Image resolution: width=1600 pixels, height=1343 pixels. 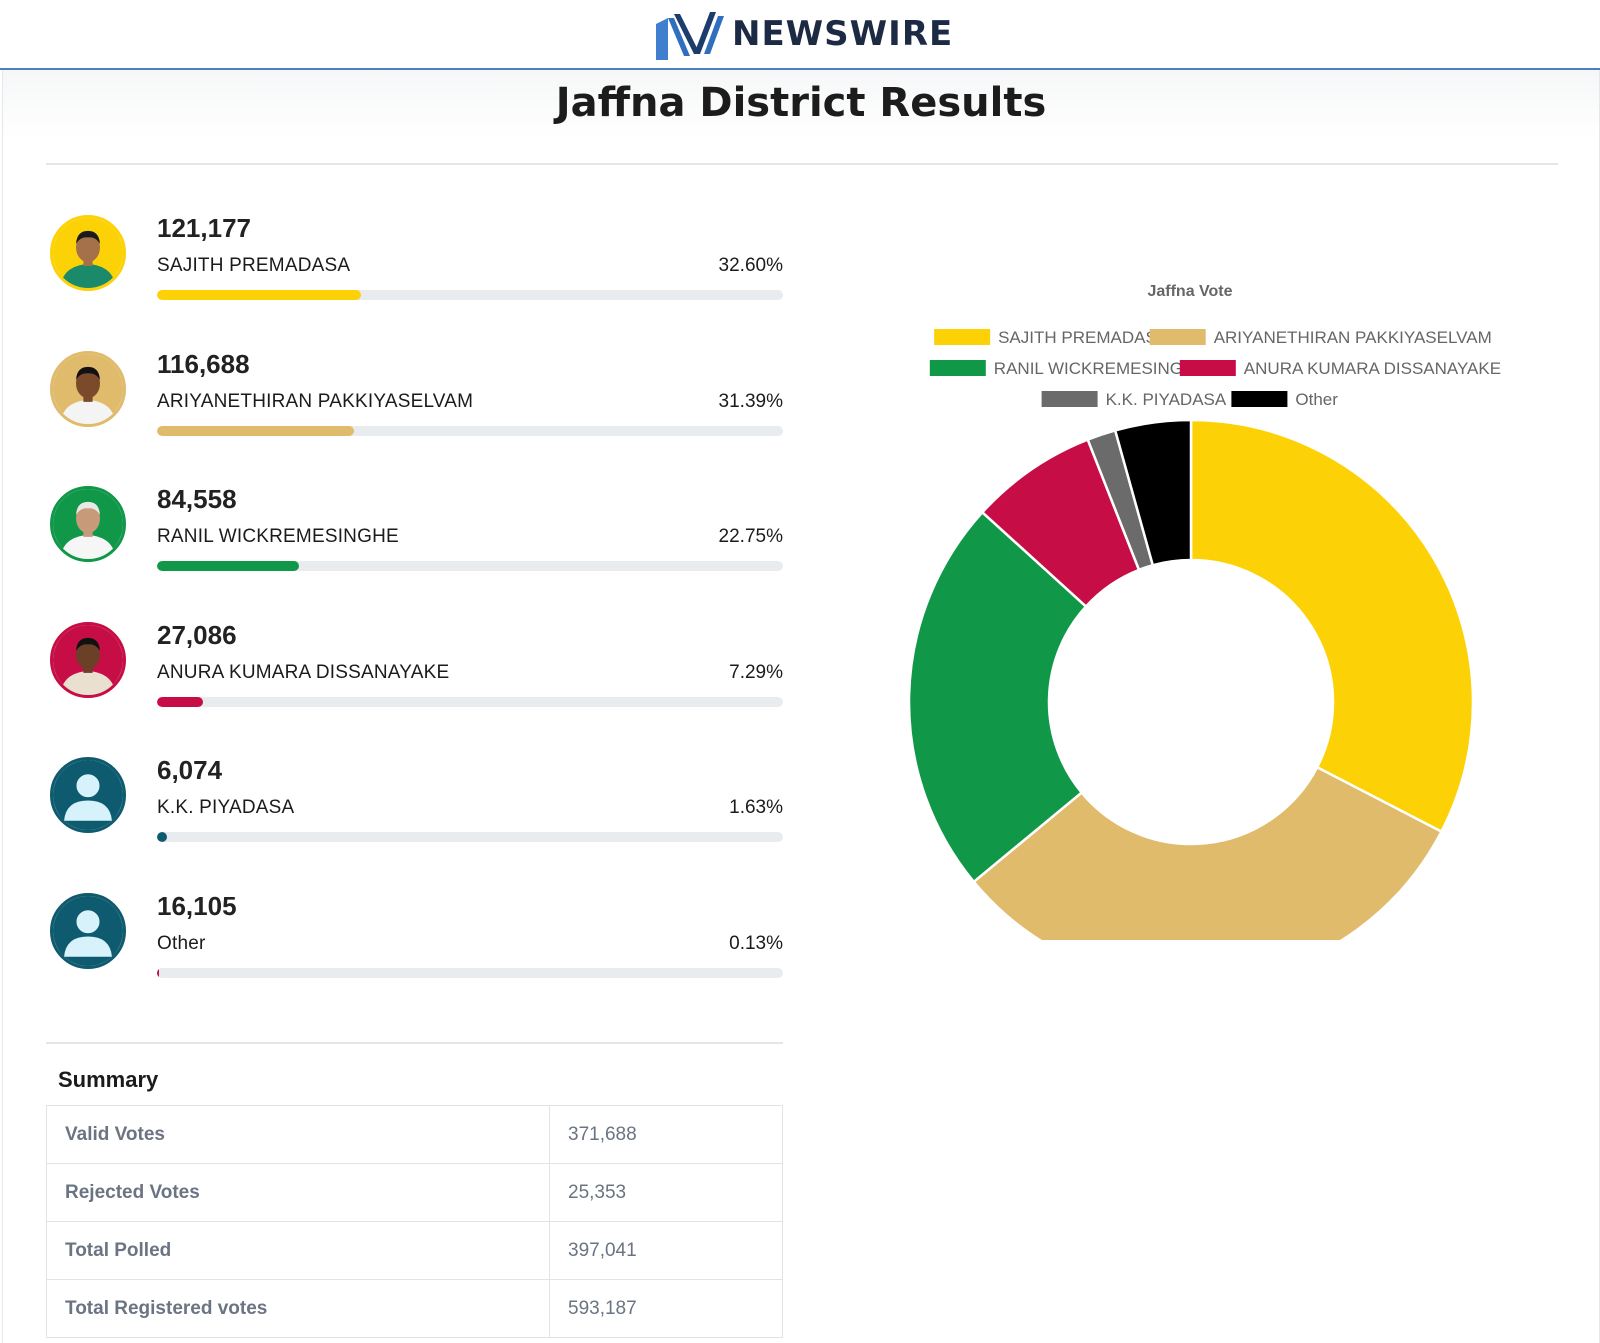 I want to click on summary-value: 397,041, so click(x=666, y=1250).